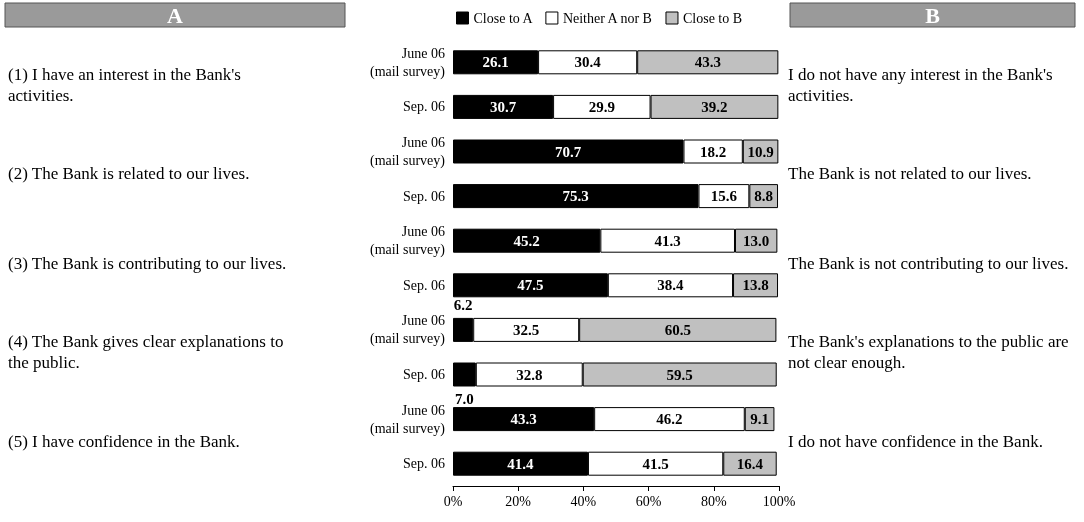  I want to click on text: (1) I have an interest in the Bank's activities., so click(127, 84).